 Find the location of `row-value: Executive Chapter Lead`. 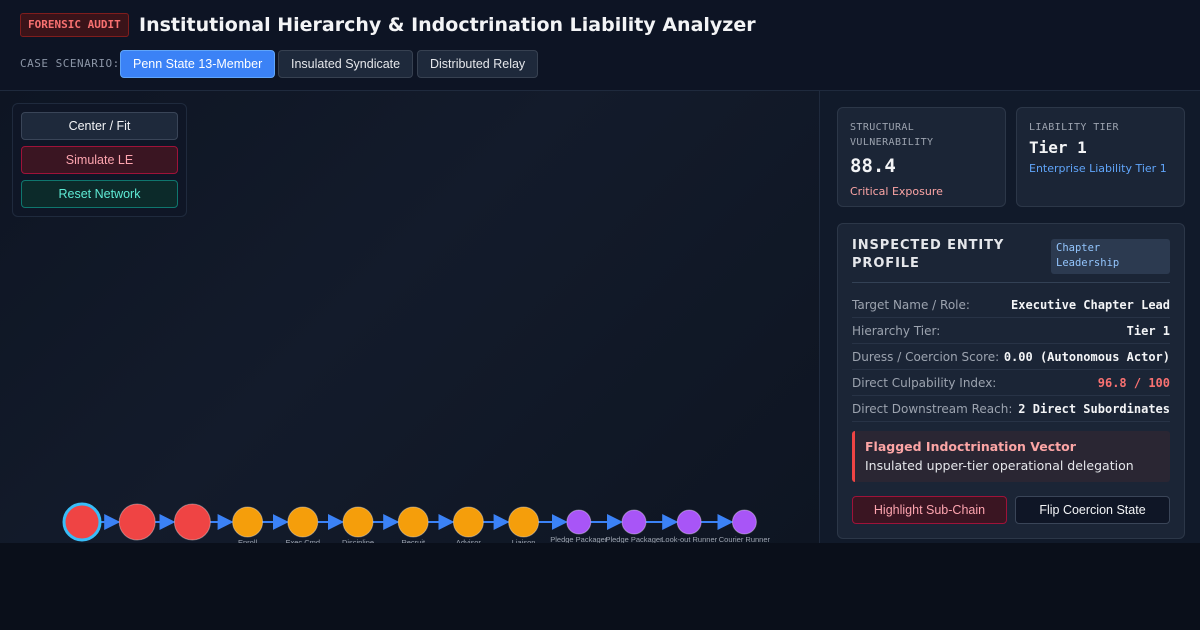

row-value: Executive Chapter Lead is located at coordinates (1090, 305).